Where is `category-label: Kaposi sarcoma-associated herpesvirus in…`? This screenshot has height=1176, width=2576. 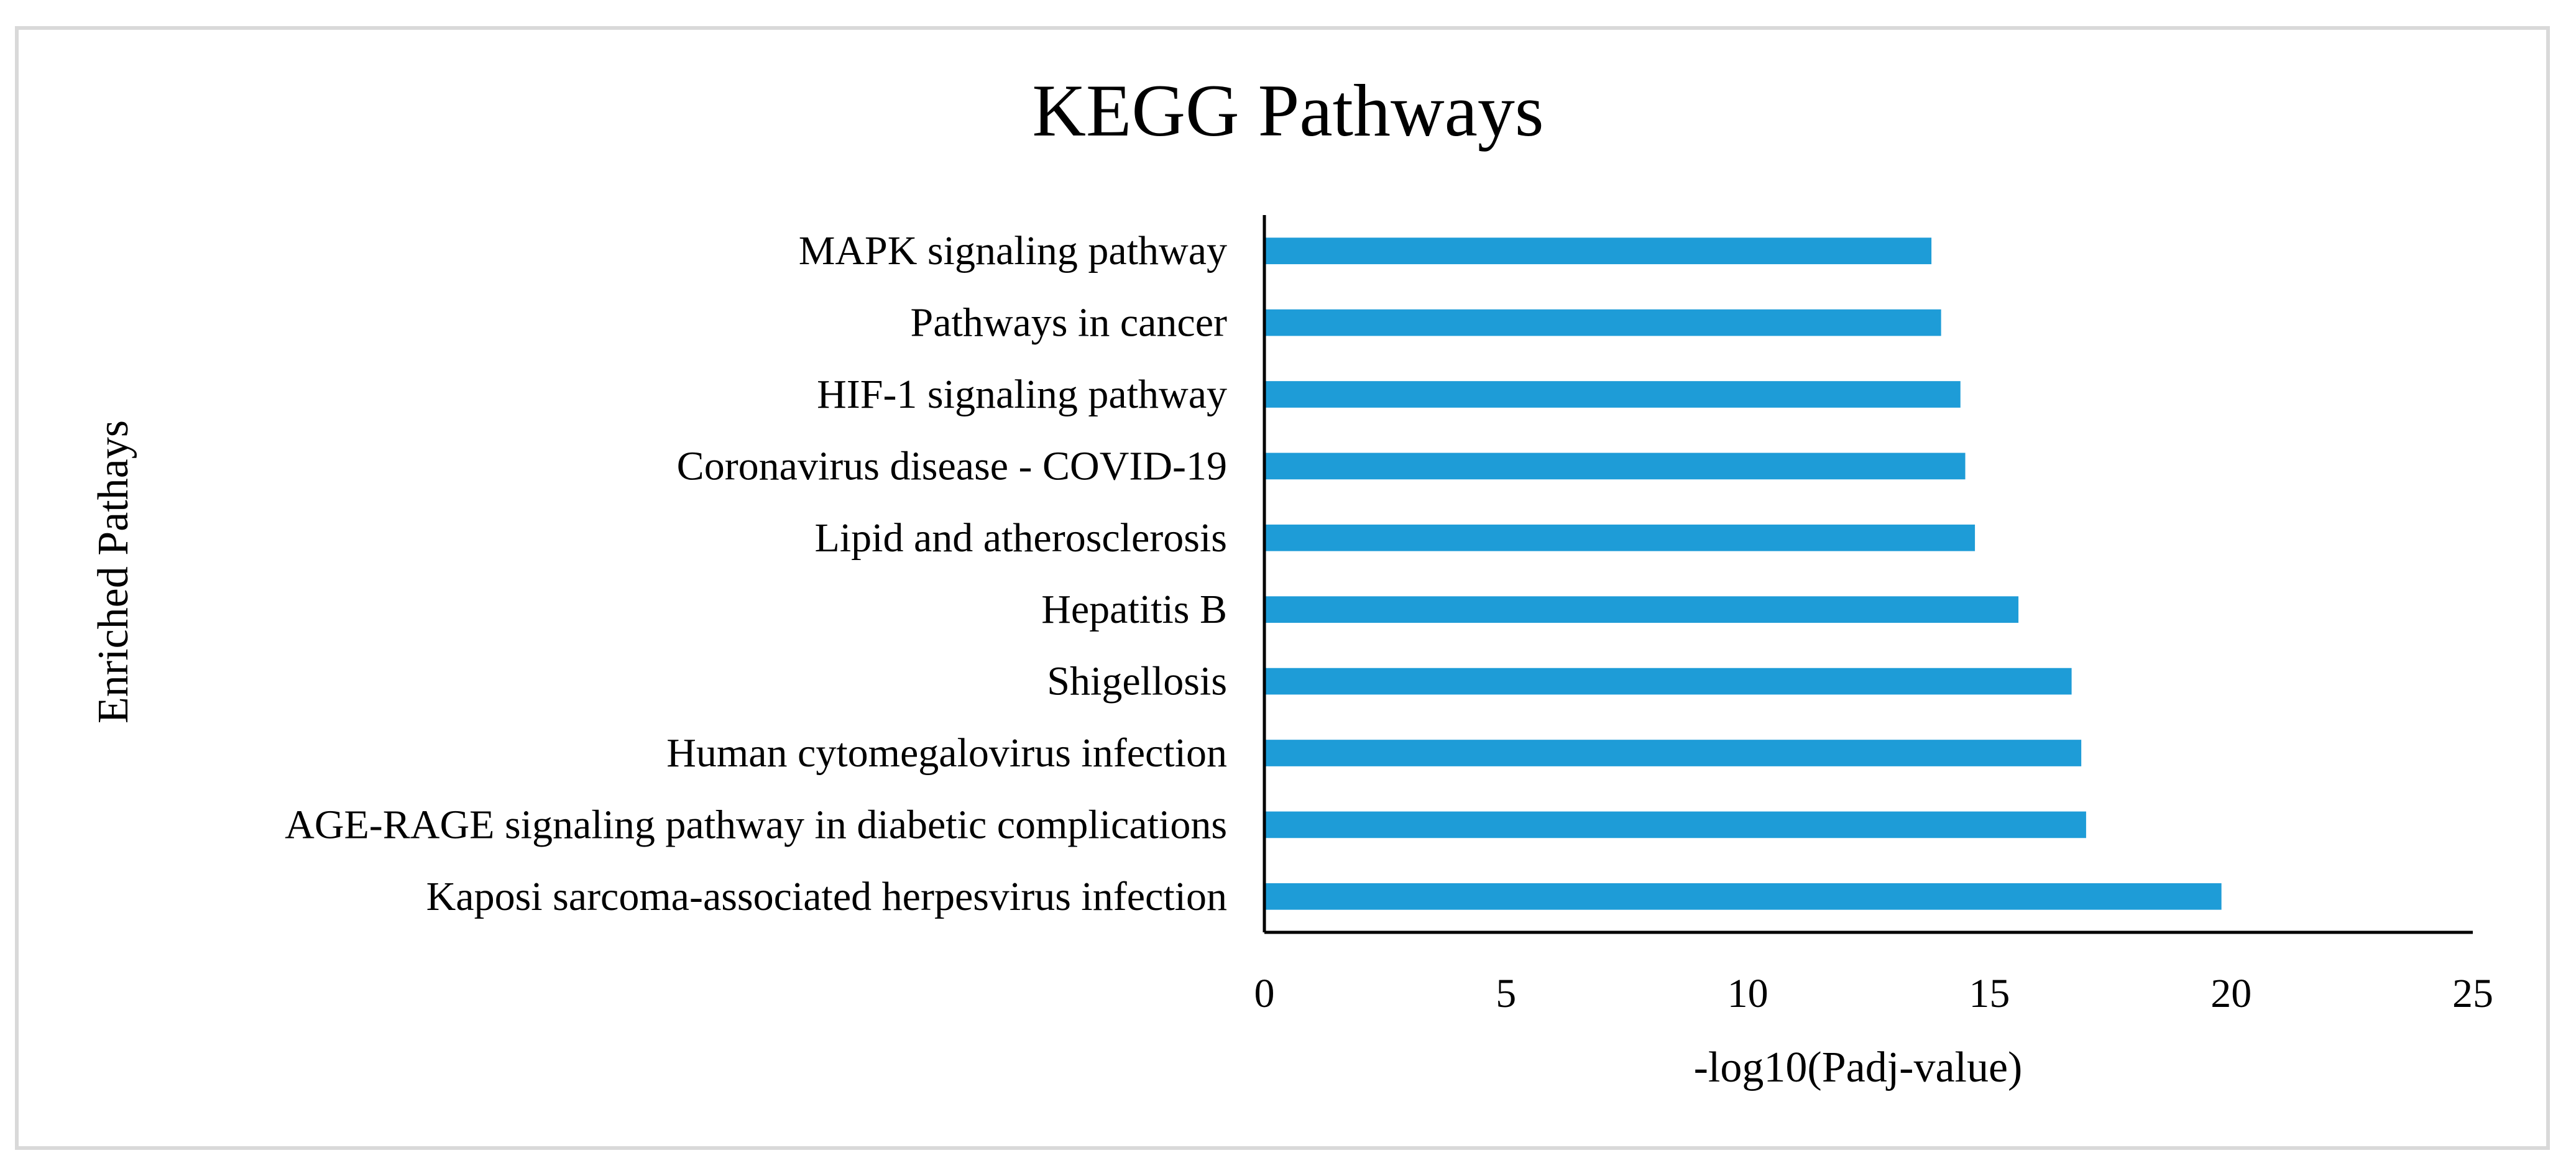
category-label: Kaposi sarcoma-associated herpesvirus in… is located at coordinates (826, 896).